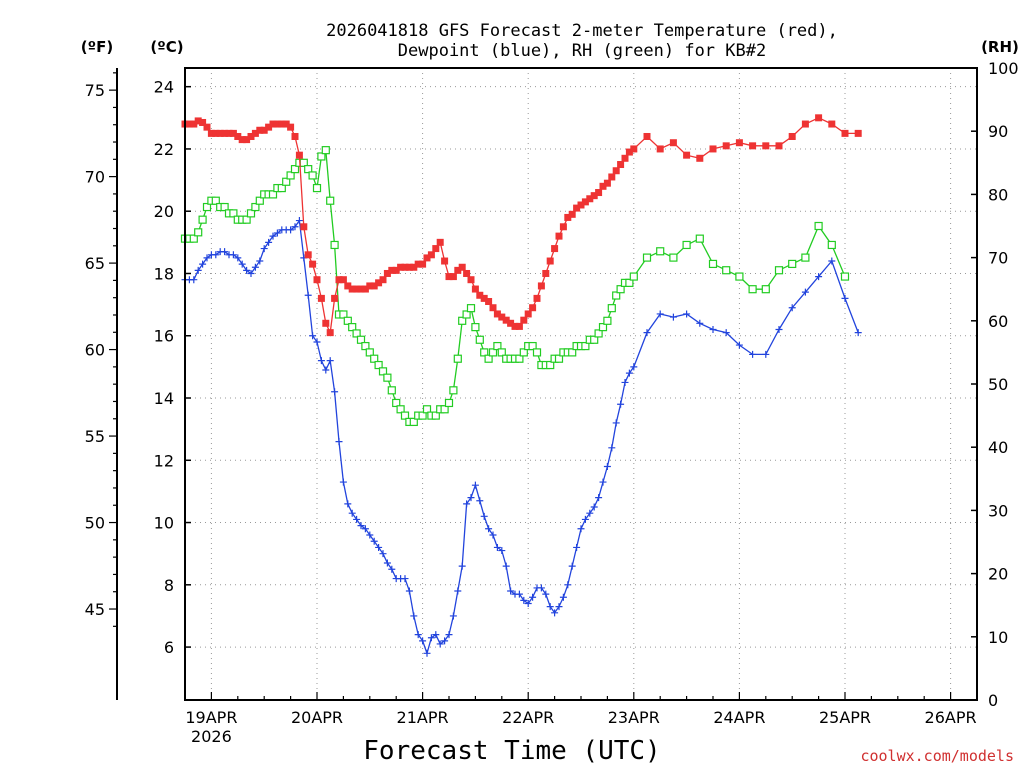 This screenshot has height=768, width=1024. Describe the element at coordinates (166, 47) in the screenshot. I see `celsius-unit-label: (ºC)` at that location.